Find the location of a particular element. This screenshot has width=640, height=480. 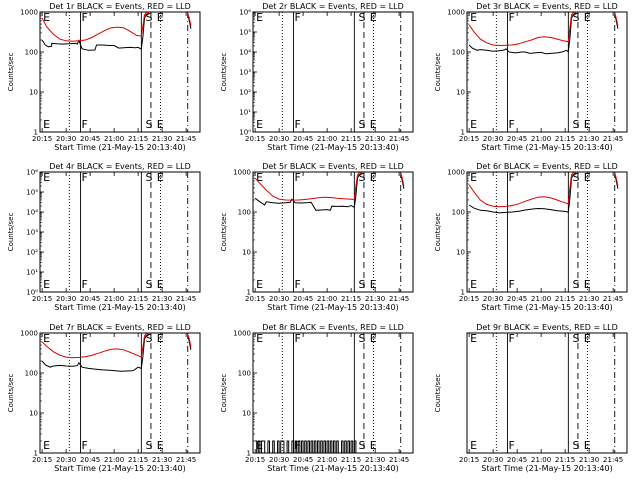

y-tick-label: 10¹ is located at coordinates (32, 273).